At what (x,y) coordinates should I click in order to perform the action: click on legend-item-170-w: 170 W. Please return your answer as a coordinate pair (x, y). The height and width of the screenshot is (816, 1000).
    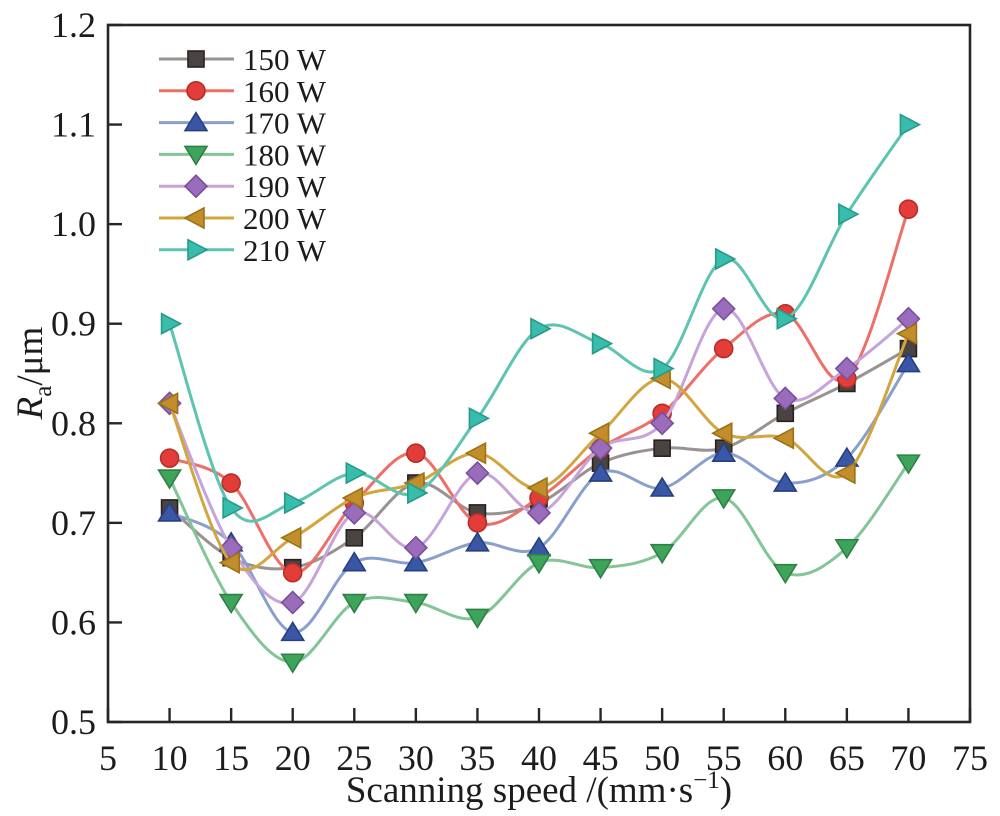
    Looking at the image, I should click on (243, 123).